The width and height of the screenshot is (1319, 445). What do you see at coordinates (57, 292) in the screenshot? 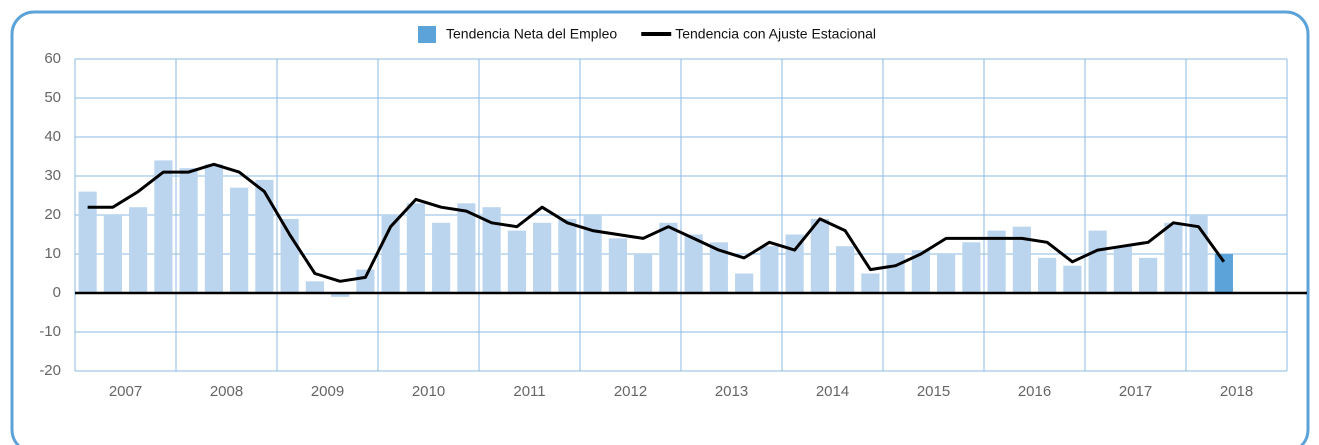
I see `y-tick-label: 0` at bounding box center [57, 292].